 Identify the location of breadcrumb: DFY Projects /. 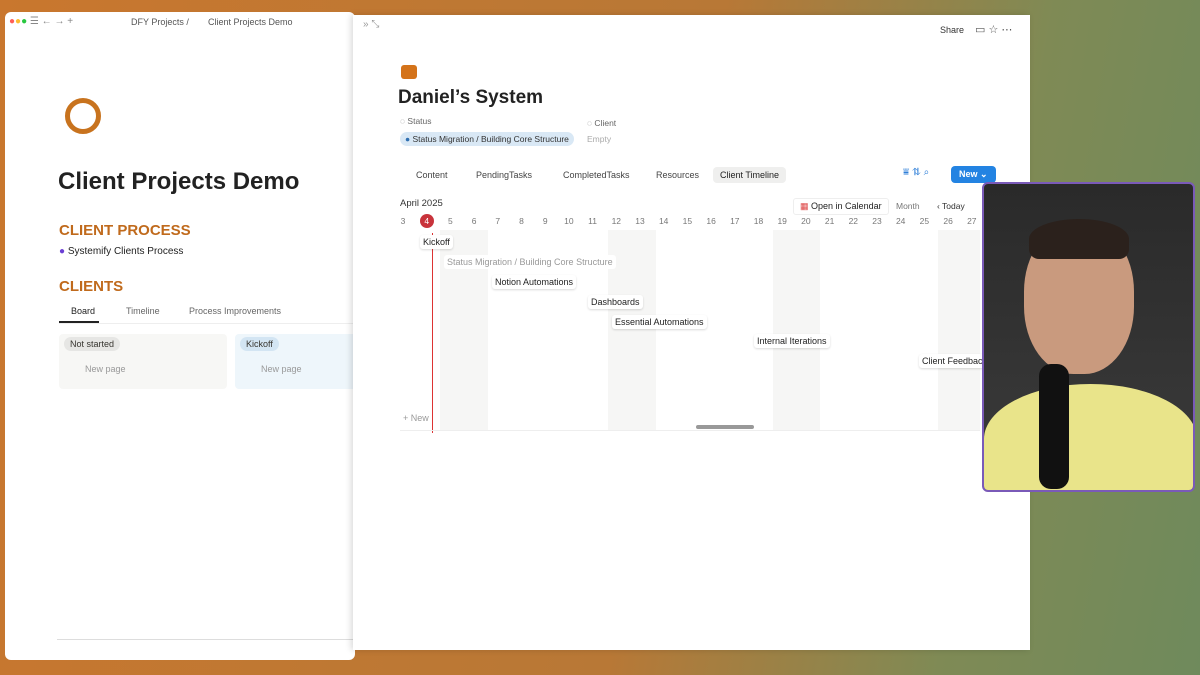
(160, 22).